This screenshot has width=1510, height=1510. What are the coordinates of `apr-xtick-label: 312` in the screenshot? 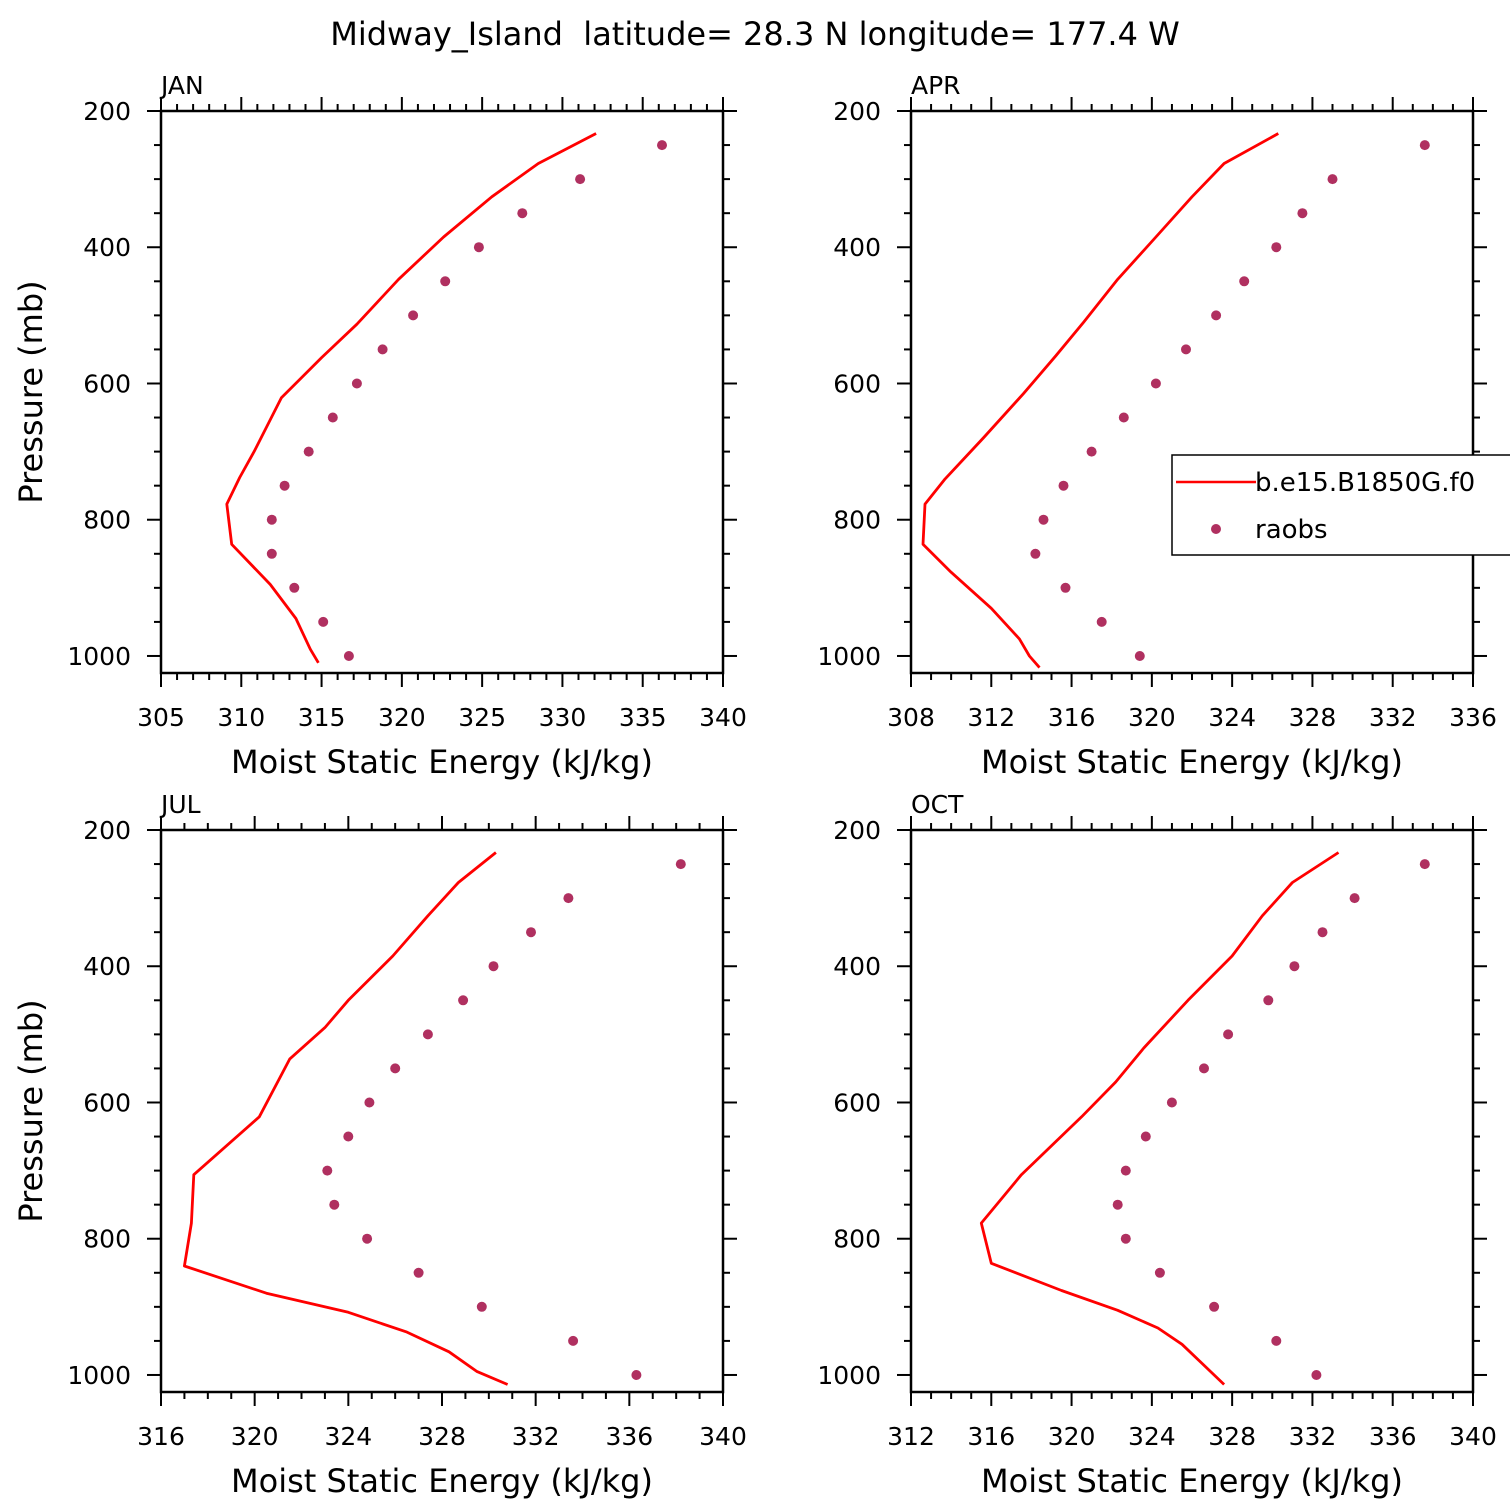 It's located at (991, 717).